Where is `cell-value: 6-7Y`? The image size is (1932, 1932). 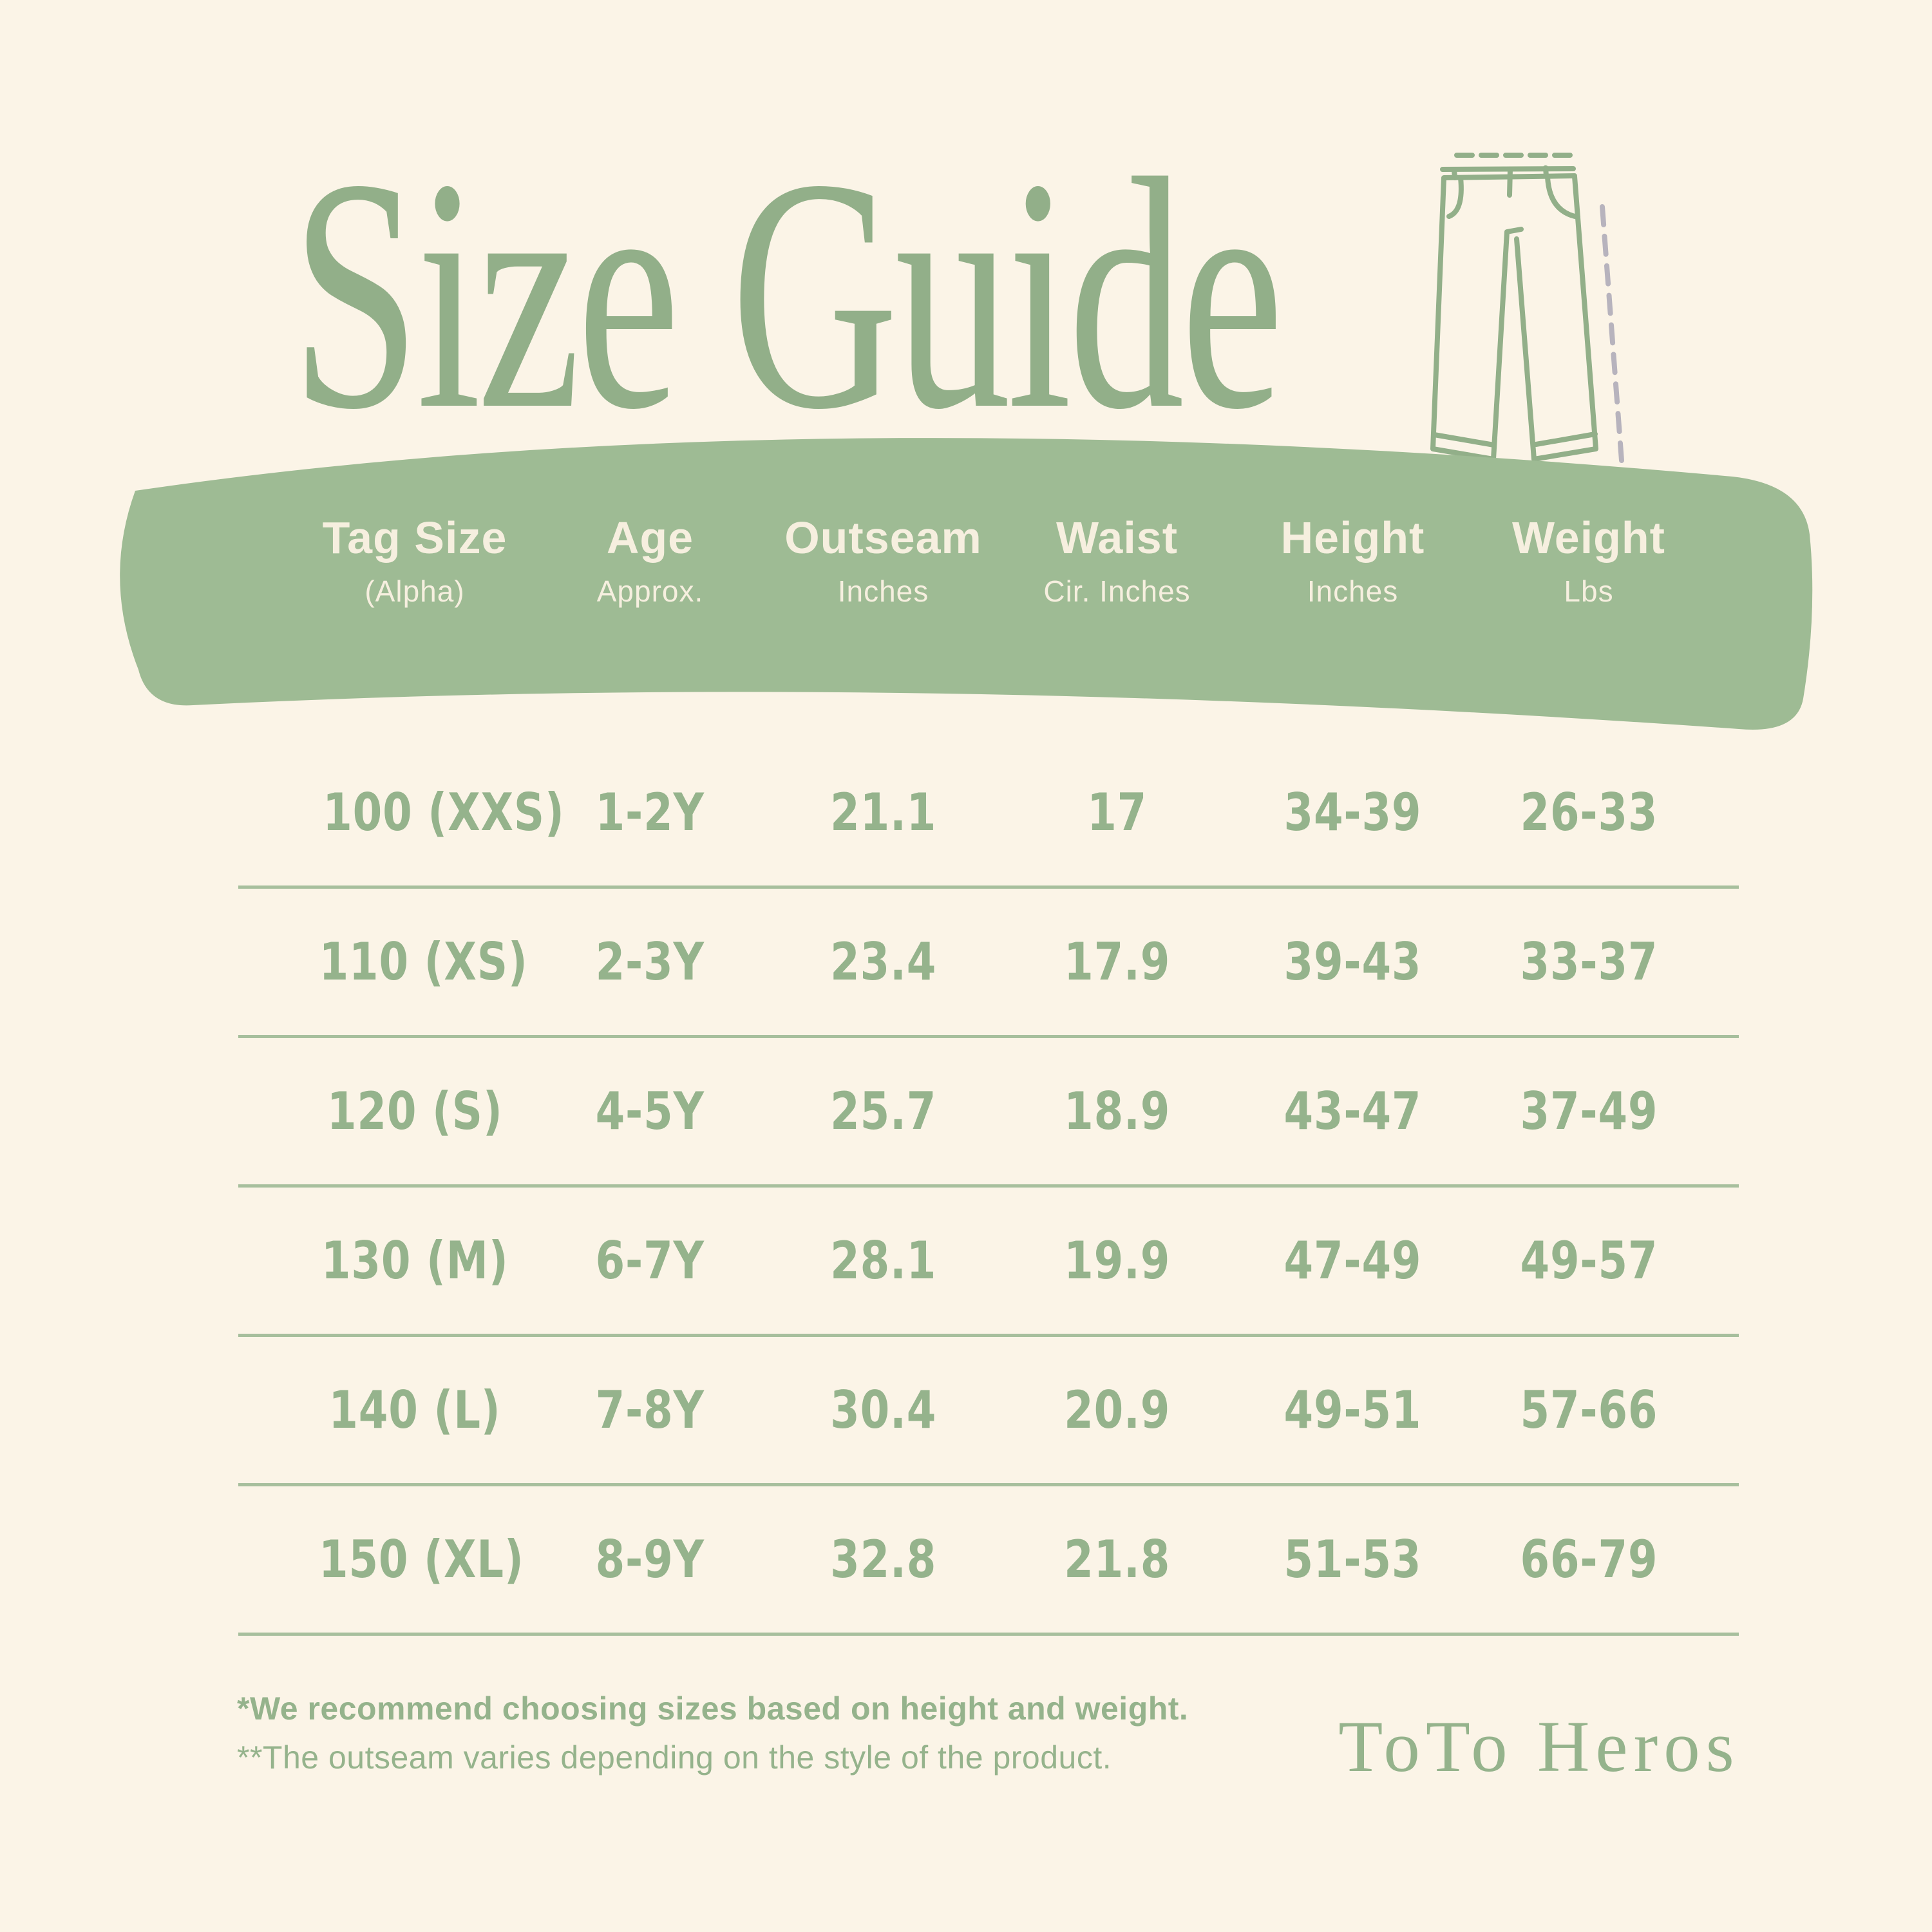 cell-value: 6-7Y is located at coordinates (650, 1261).